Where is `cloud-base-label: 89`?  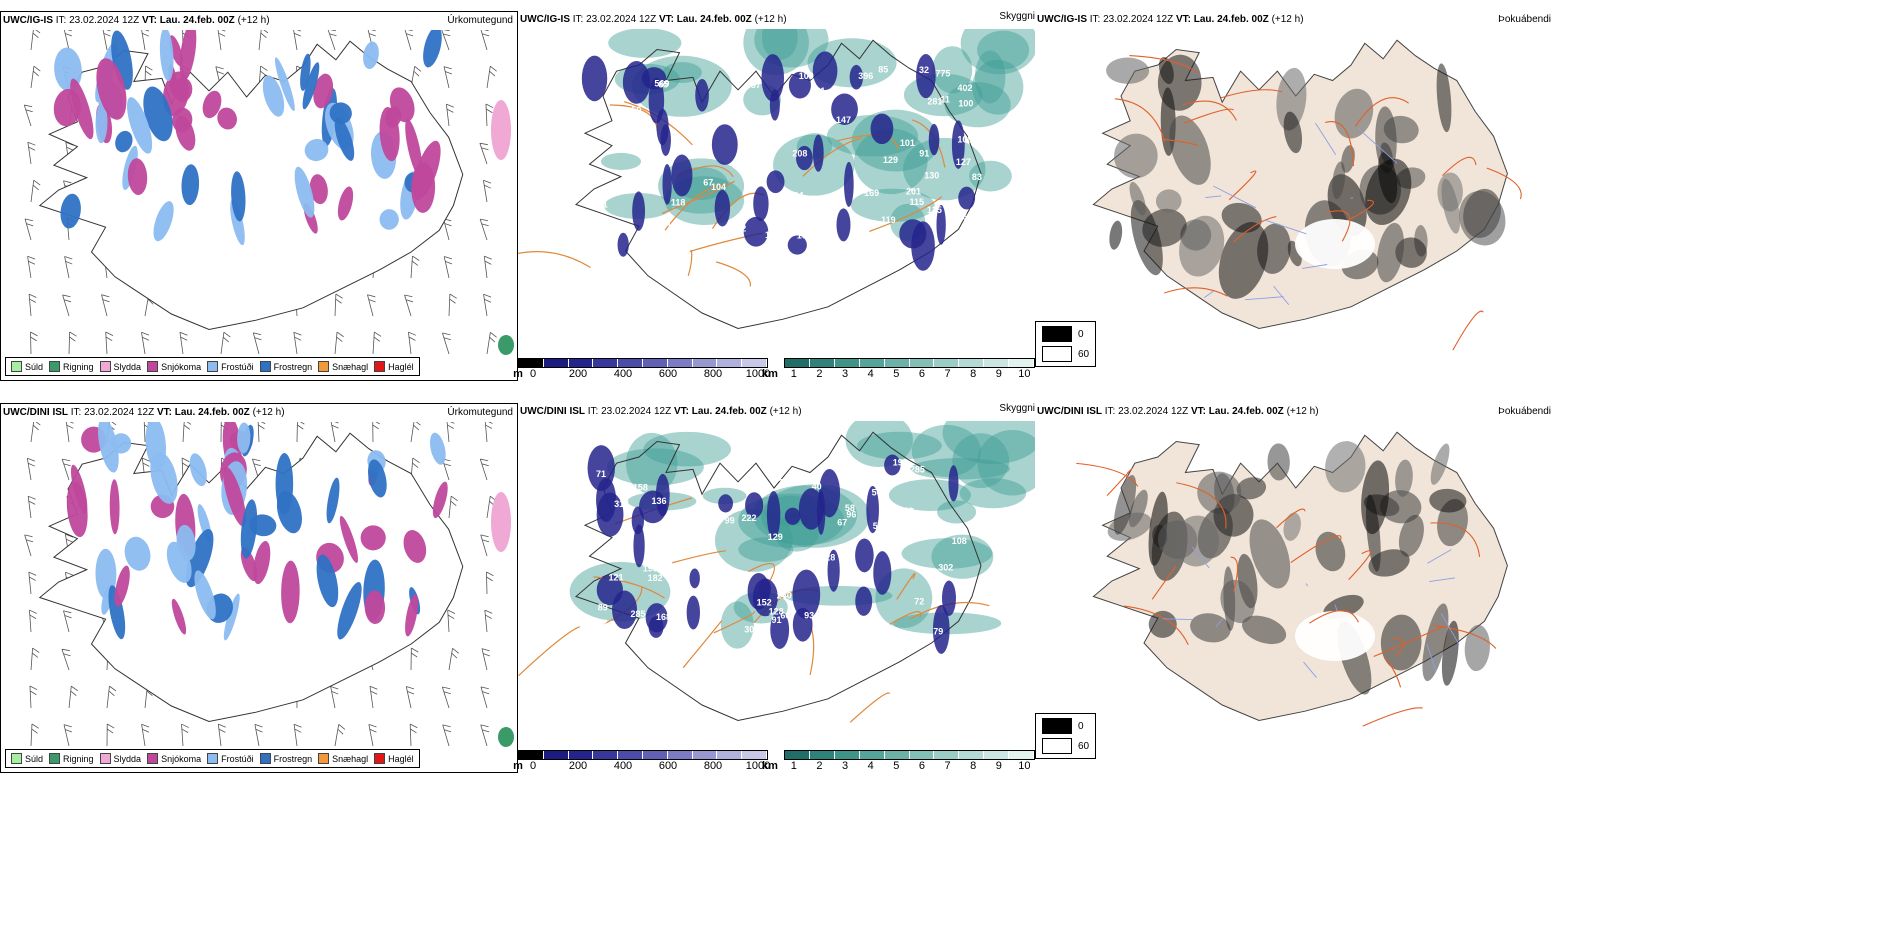 cloud-base-label: 89 is located at coordinates (603, 607).